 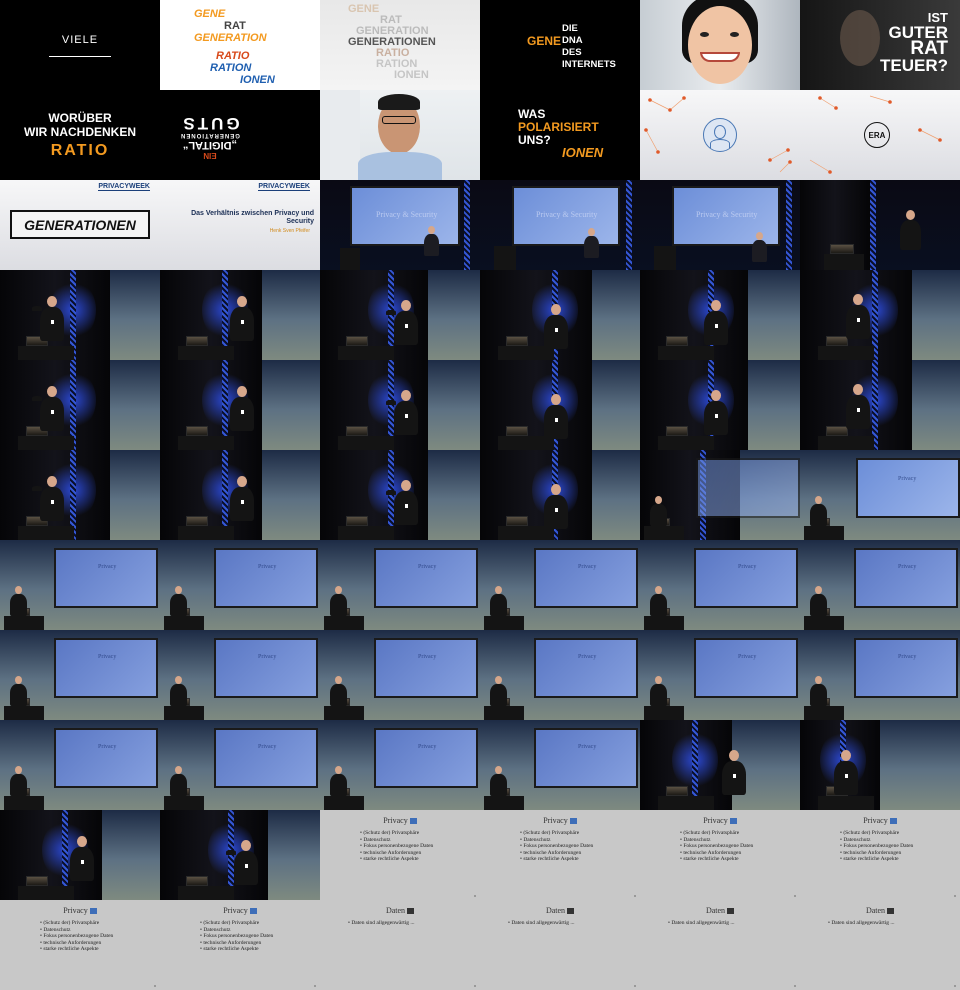 What do you see at coordinates (566, 216) in the screenshot?
I see `projection-screen: Privacy & Security` at bounding box center [566, 216].